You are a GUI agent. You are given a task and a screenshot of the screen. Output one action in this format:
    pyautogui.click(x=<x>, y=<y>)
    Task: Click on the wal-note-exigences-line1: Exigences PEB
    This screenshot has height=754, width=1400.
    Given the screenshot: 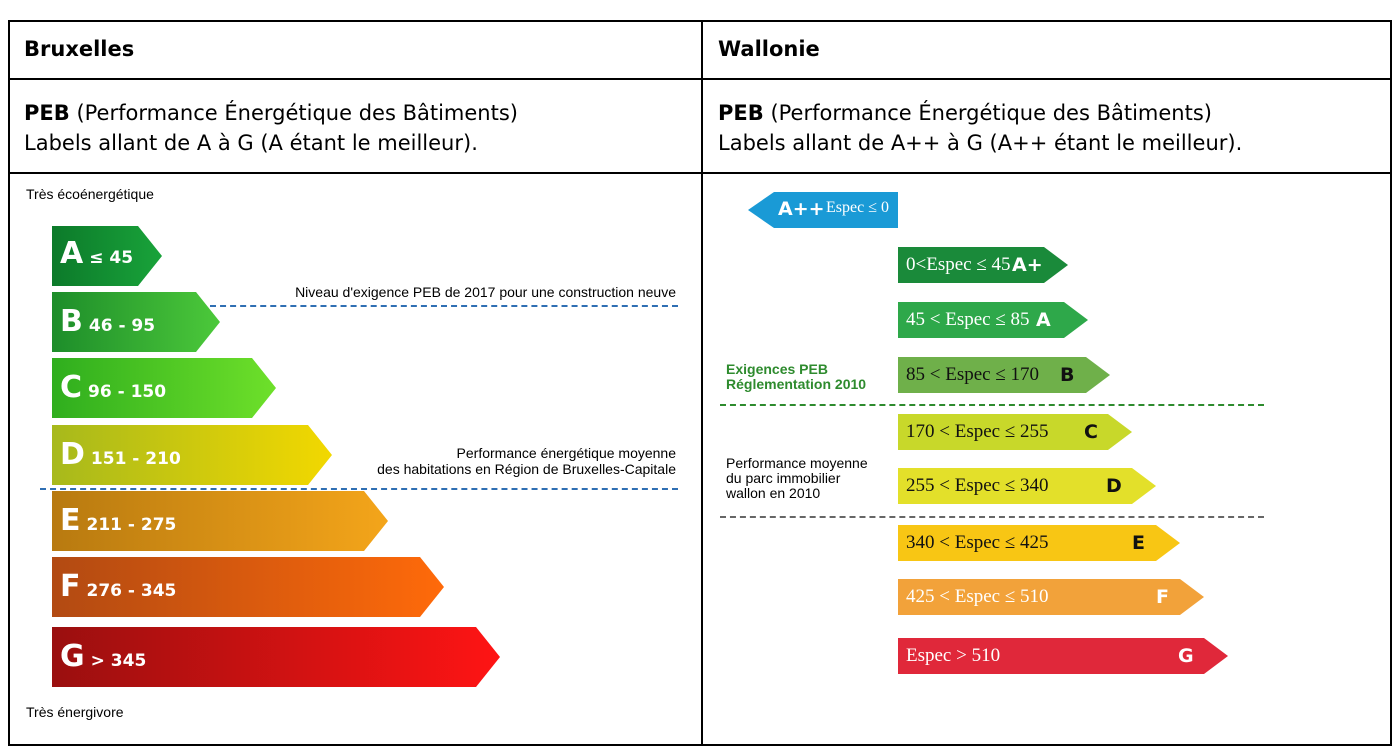 What is the action you would take?
    pyautogui.click(x=777, y=369)
    